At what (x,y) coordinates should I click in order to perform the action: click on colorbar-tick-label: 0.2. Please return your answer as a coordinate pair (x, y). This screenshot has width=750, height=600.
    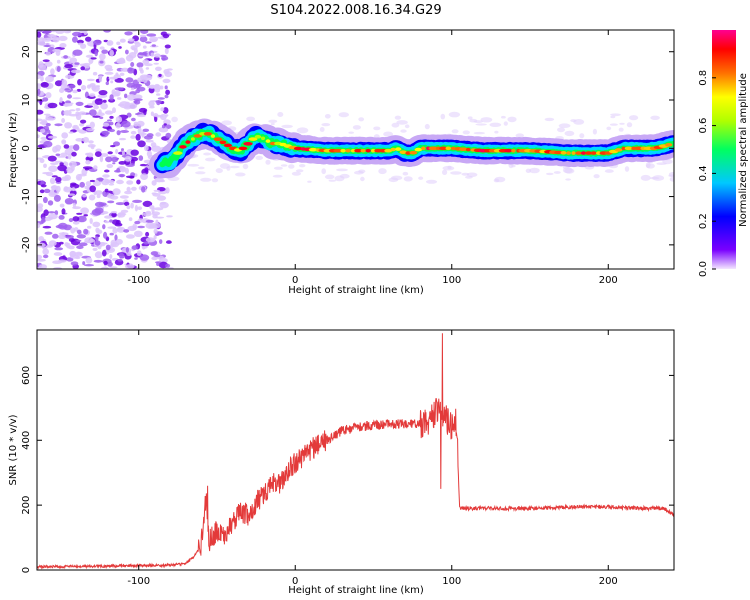
    Looking at the image, I should click on (703, 221).